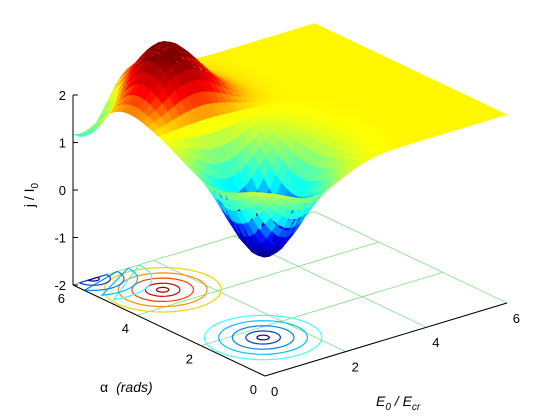 The width and height of the screenshot is (560, 420). Describe the element at coordinates (31, 195) in the screenshot. I see `z-axis-label: j / I0` at that location.